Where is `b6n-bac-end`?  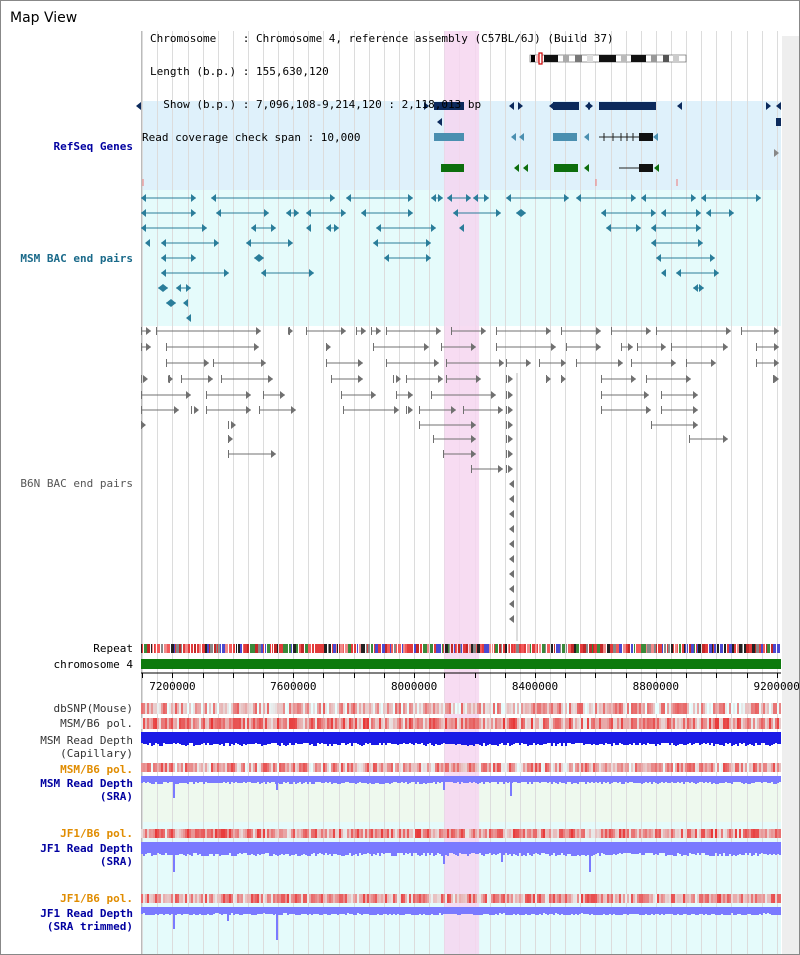 b6n-bac-end is located at coordinates (620, 363).